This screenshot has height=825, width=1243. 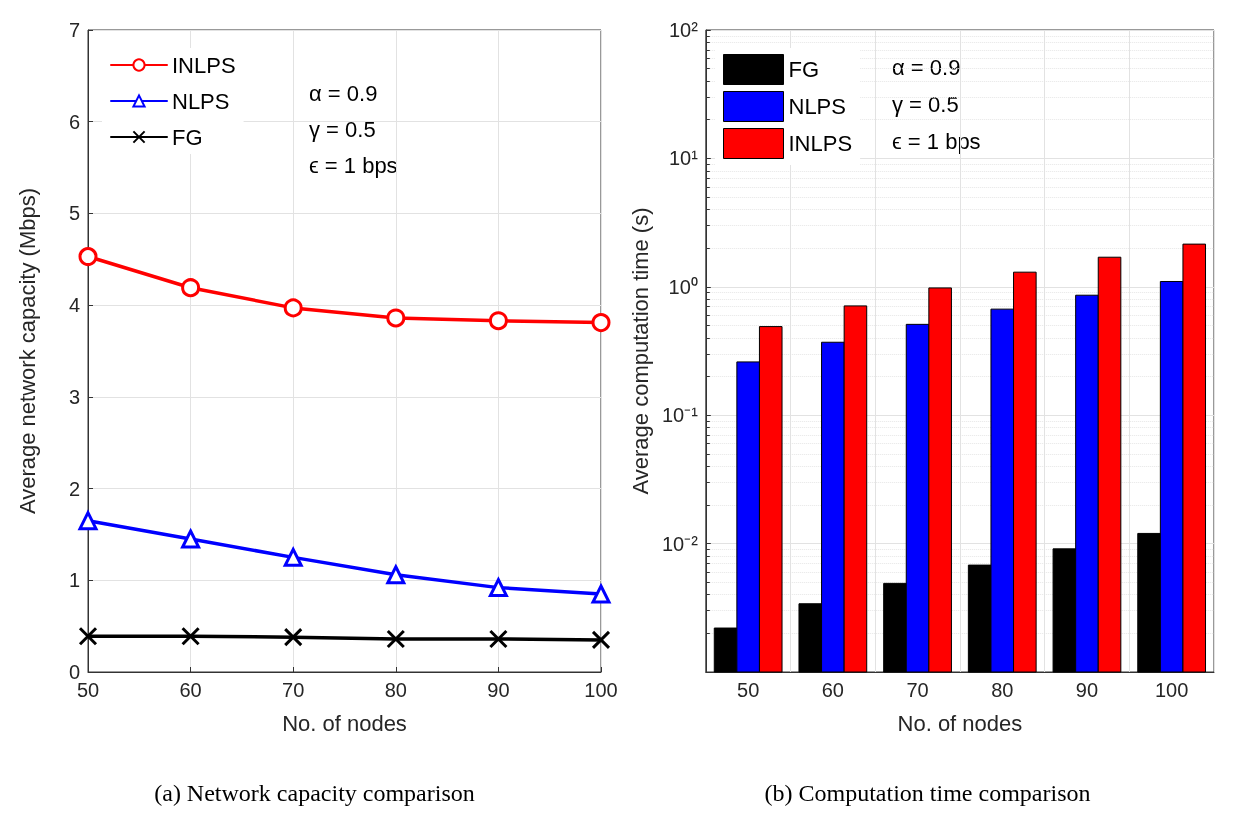 What do you see at coordinates (748, 690) in the screenshot?
I see `x-tick-label: 50` at bounding box center [748, 690].